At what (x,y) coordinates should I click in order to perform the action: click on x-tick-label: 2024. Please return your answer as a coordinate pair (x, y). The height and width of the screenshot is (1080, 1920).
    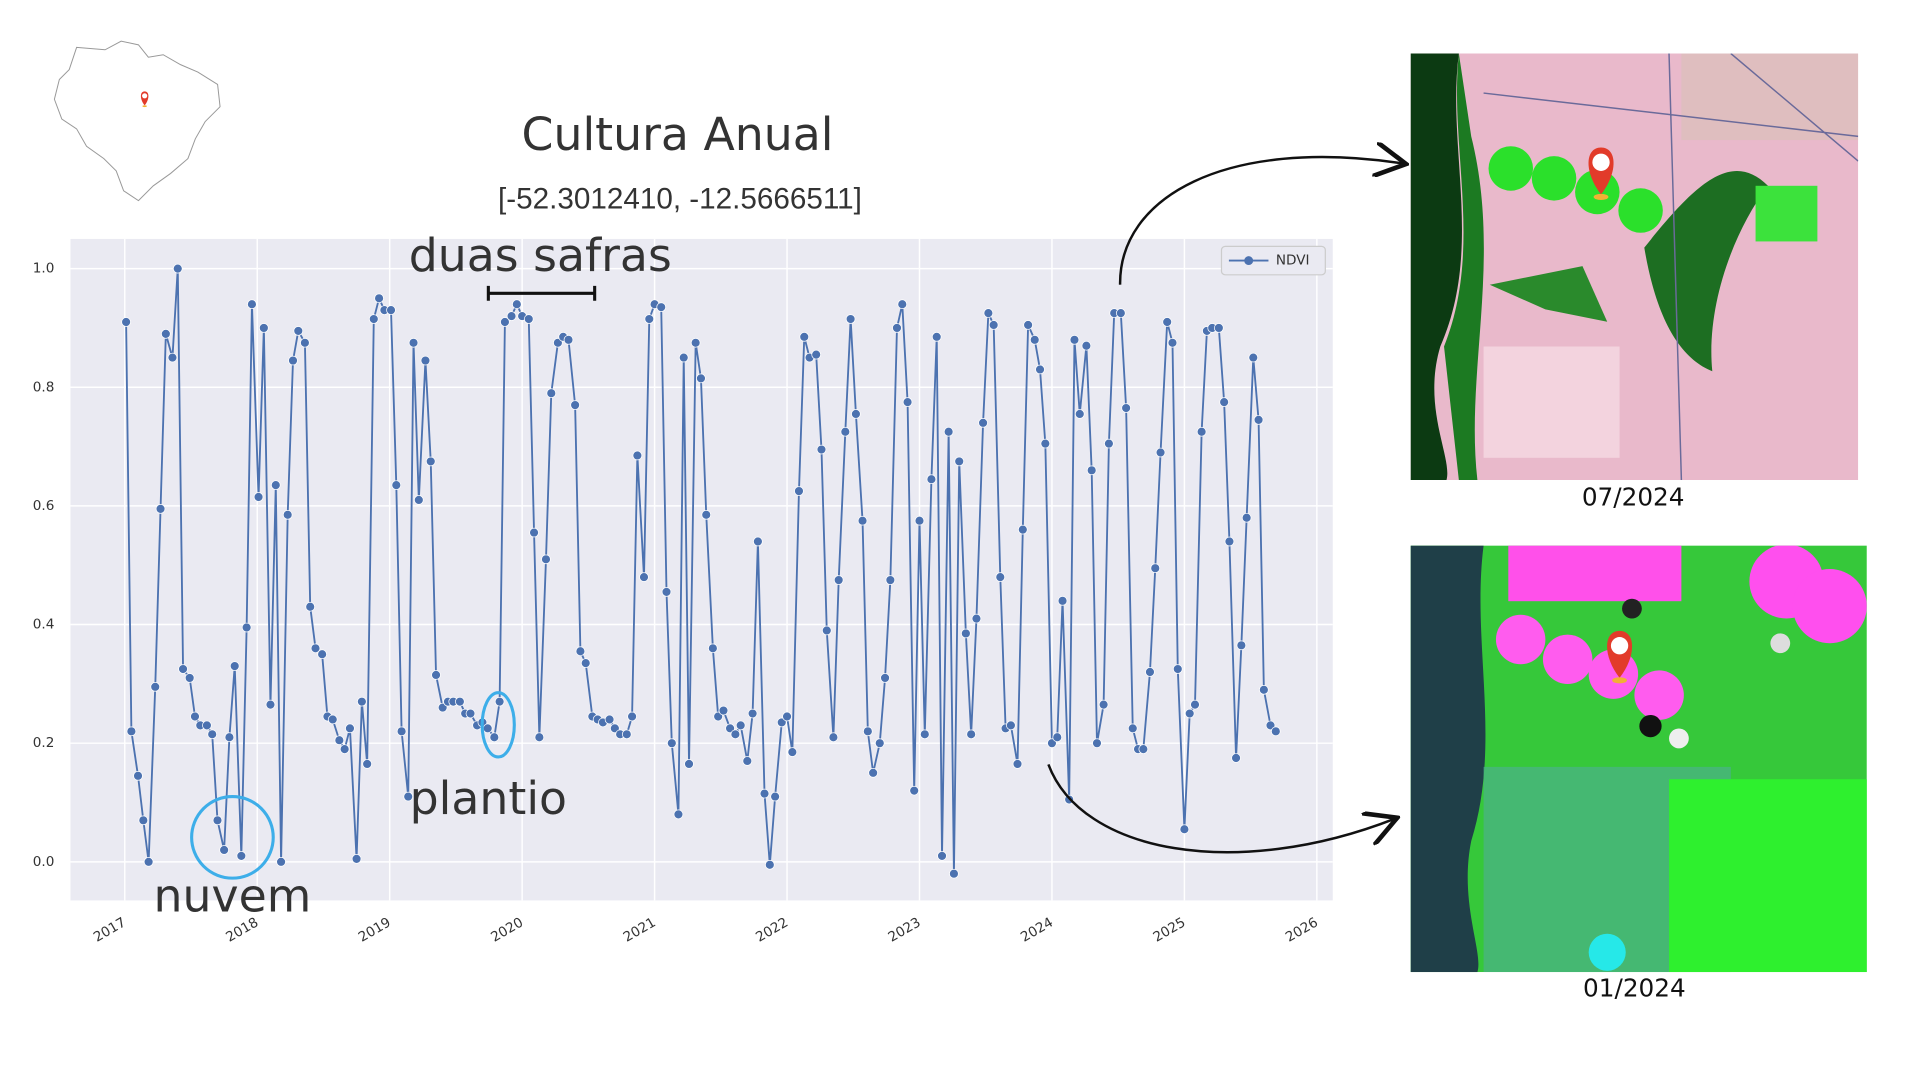
    Looking at the image, I should click on (1037, 929).